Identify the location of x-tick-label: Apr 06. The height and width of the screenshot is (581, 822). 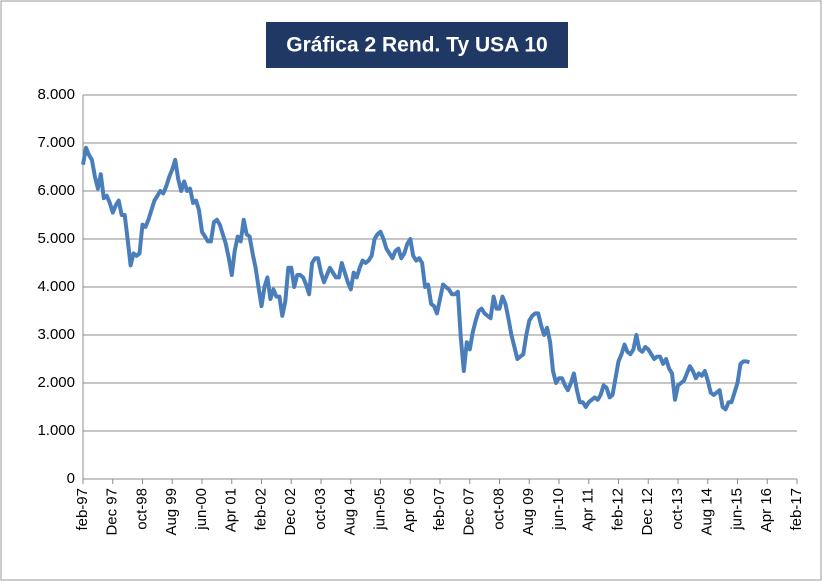
(409, 510).